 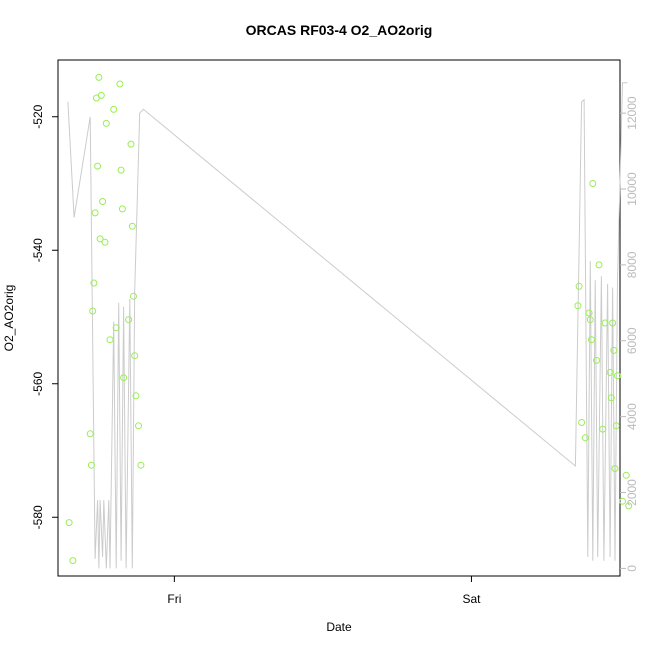 What do you see at coordinates (9, 318) in the screenshot?
I see `y-axis-label: O2_AO2orig` at bounding box center [9, 318].